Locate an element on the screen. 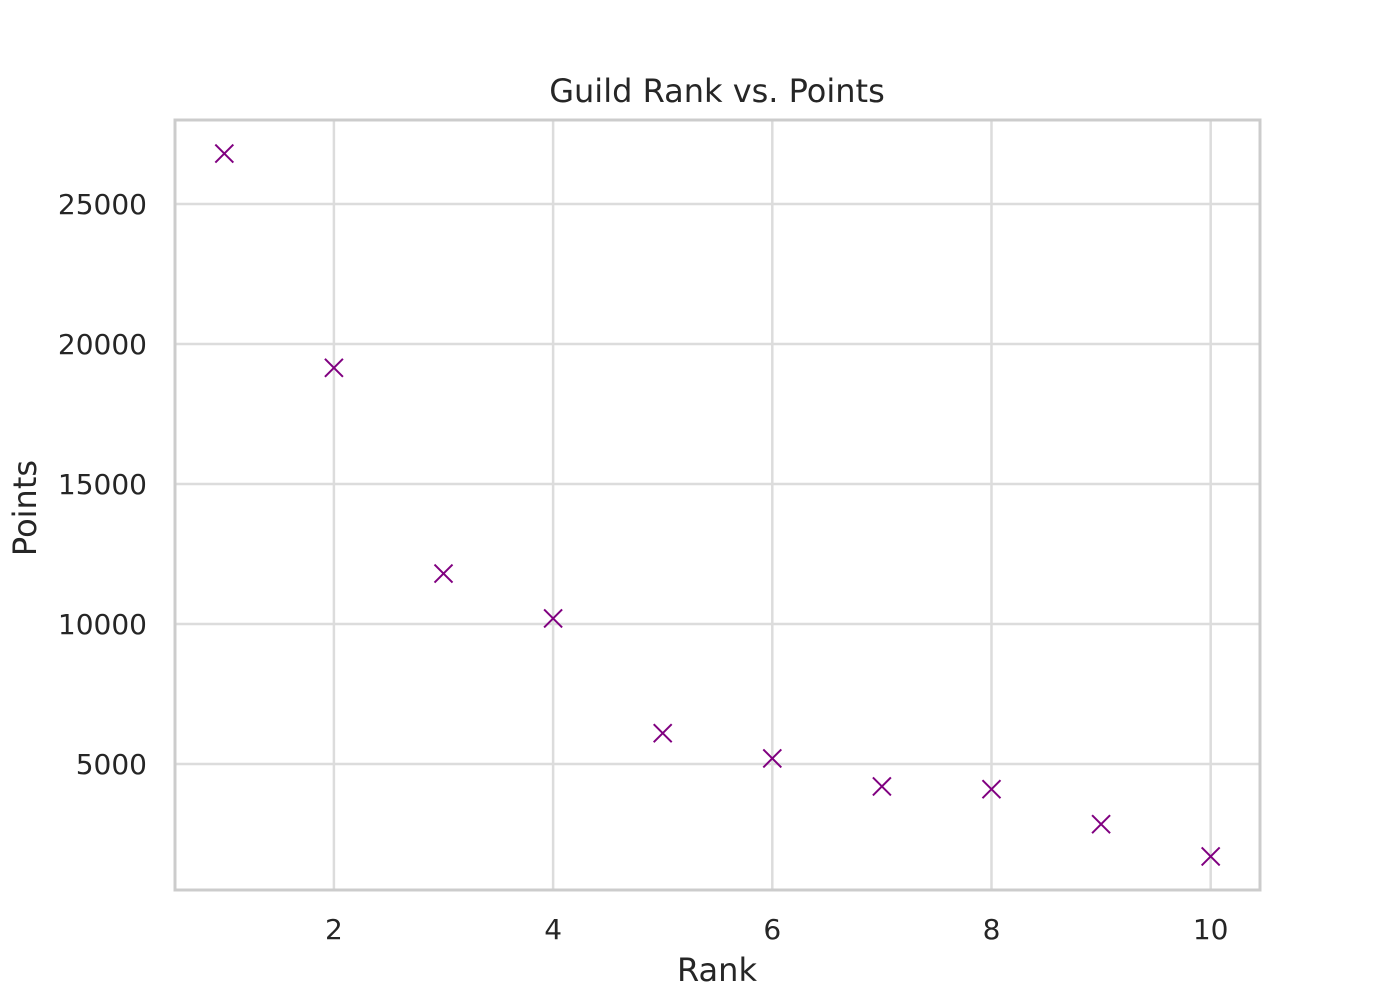 This screenshot has width=1400, height=1000. y-tick-label: 20000 is located at coordinates (102, 344).